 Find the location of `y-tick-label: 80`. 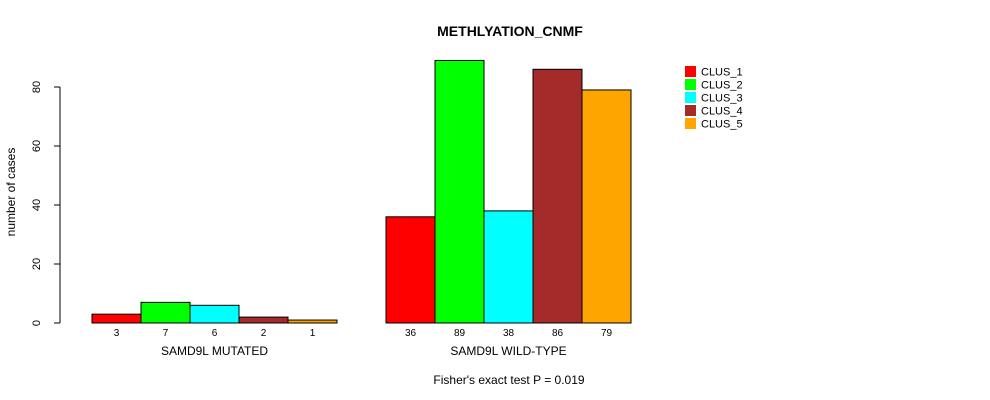

y-tick-label: 80 is located at coordinates (37, 87).